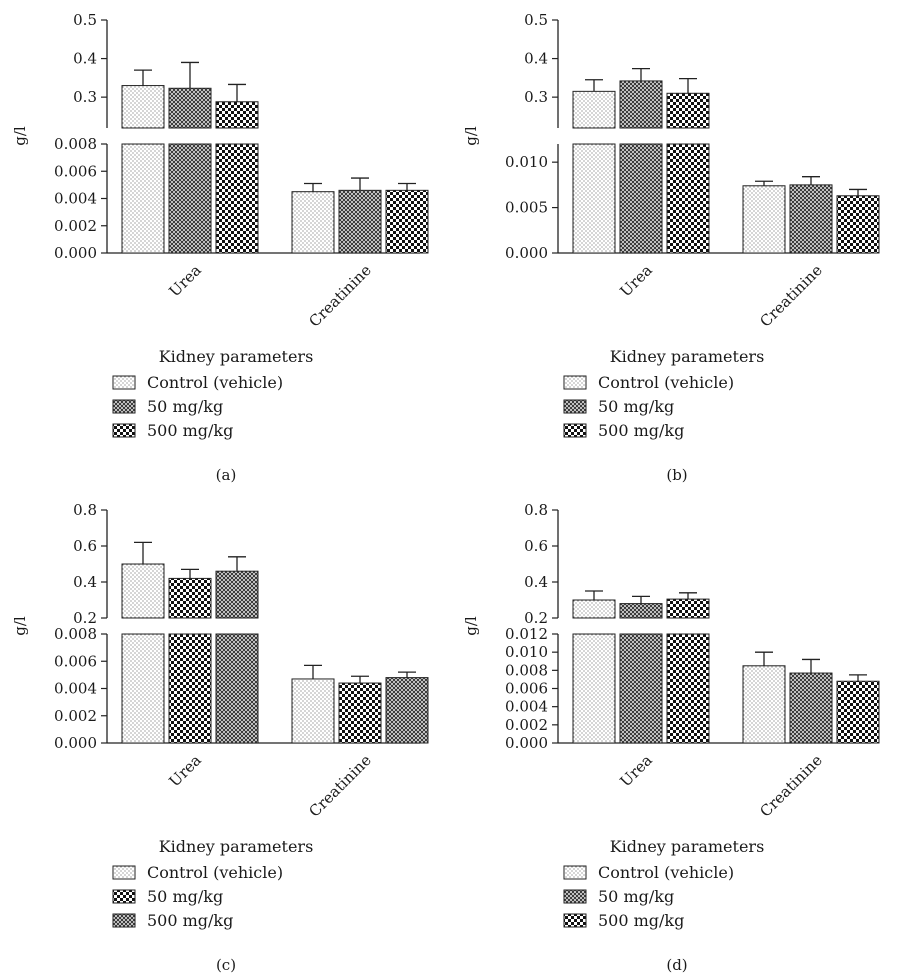 The width and height of the screenshot is (902, 980). I want to click on panel-label: (b), so click(676, 475).